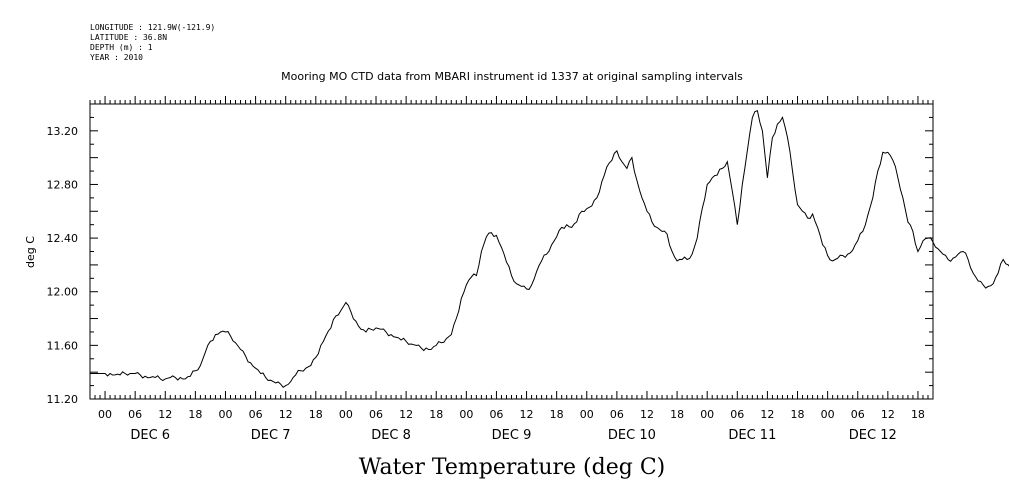 This screenshot has width=1009, height=504. I want to click on meta-latitude: LATITUDE : 36.8N, so click(128, 37).